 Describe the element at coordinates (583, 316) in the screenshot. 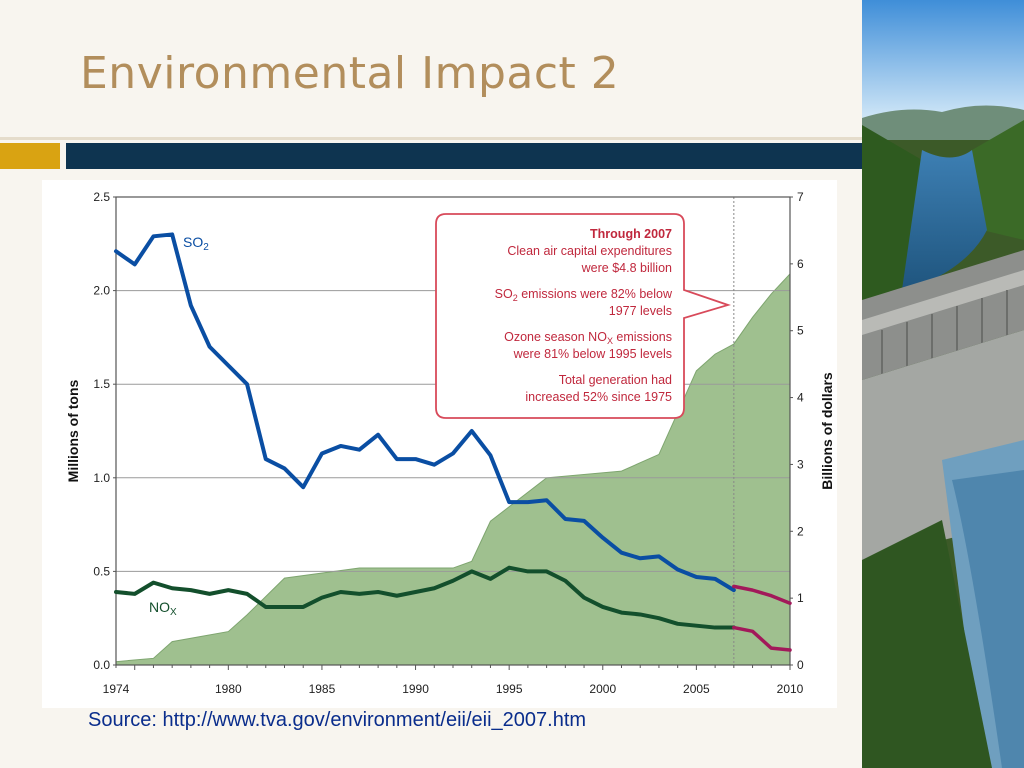

I see `callout-box` at that location.